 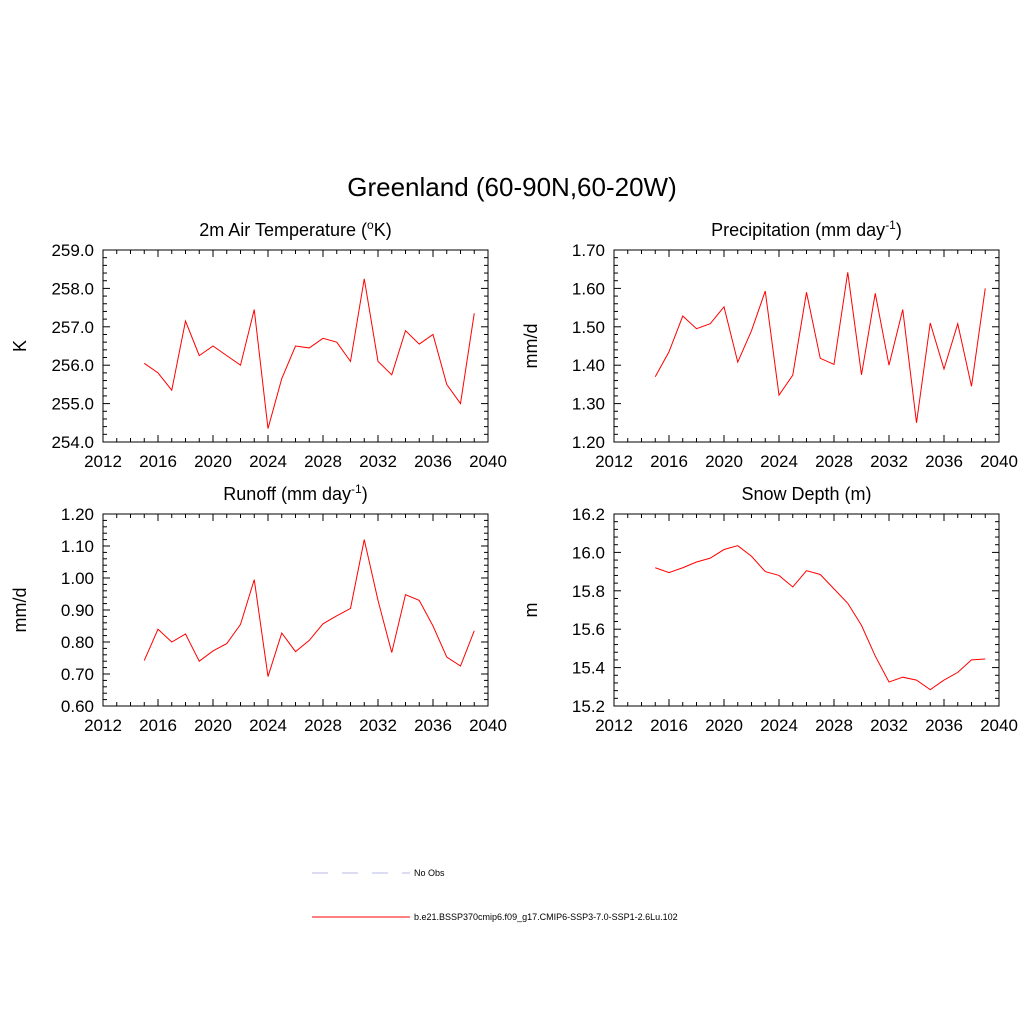 What do you see at coordinates (588, 514) in the screenshot?
I see `y-tick-label: 16.2` at bounding box center [588, 514].